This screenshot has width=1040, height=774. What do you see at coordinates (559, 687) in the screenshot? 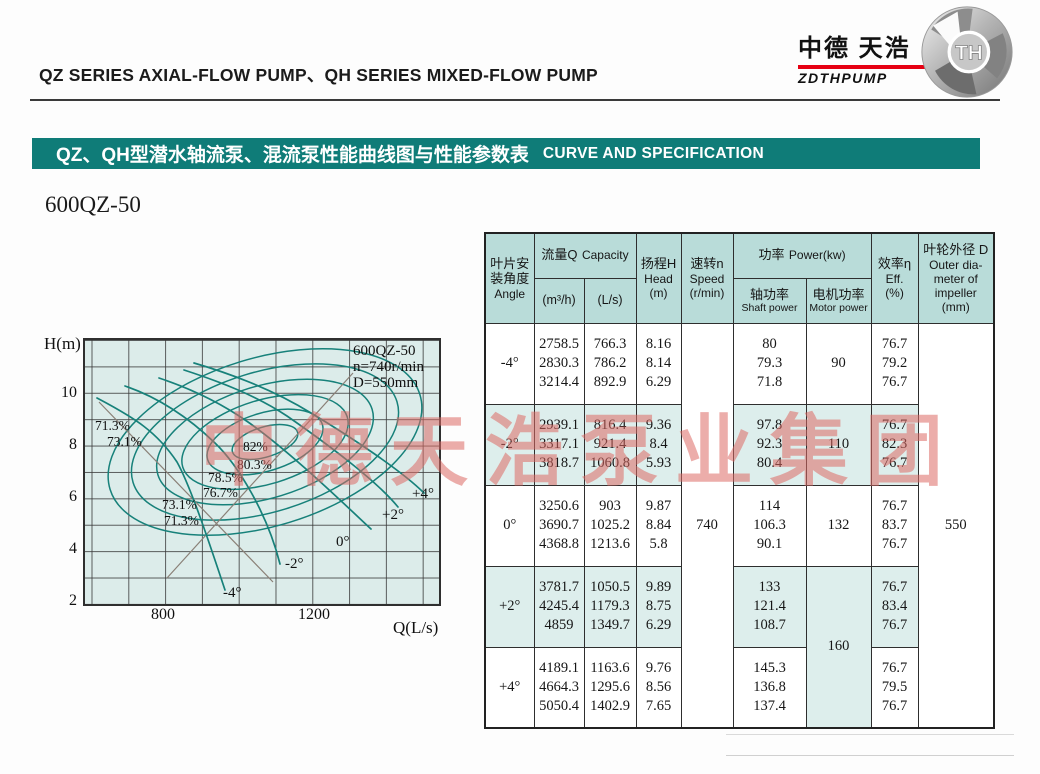
I see `capacity-m3h-cell: 4189.1 4664.3 5050.4` at bounding box center [559, 687].